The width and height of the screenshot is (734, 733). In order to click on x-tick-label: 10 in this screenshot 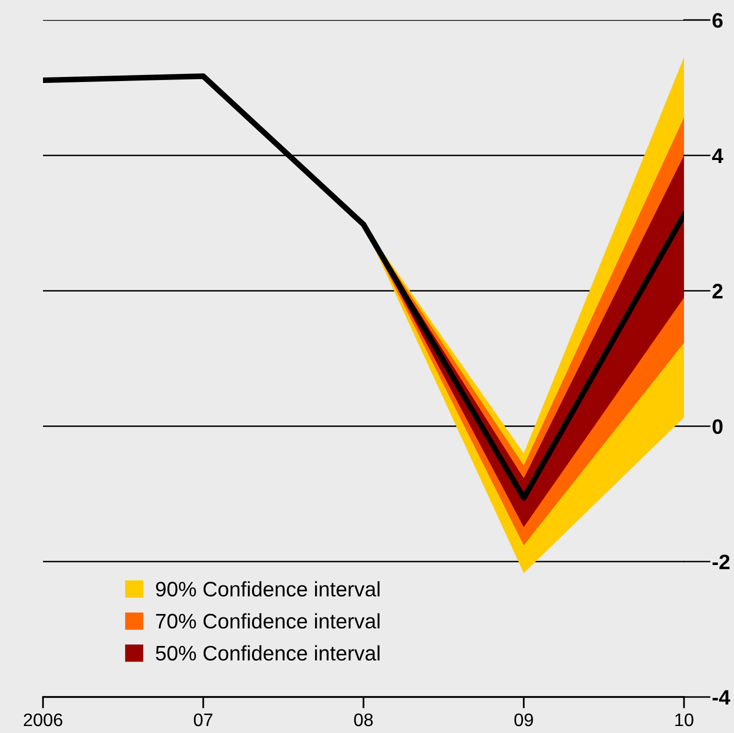, I will do `click(684, 719)`.